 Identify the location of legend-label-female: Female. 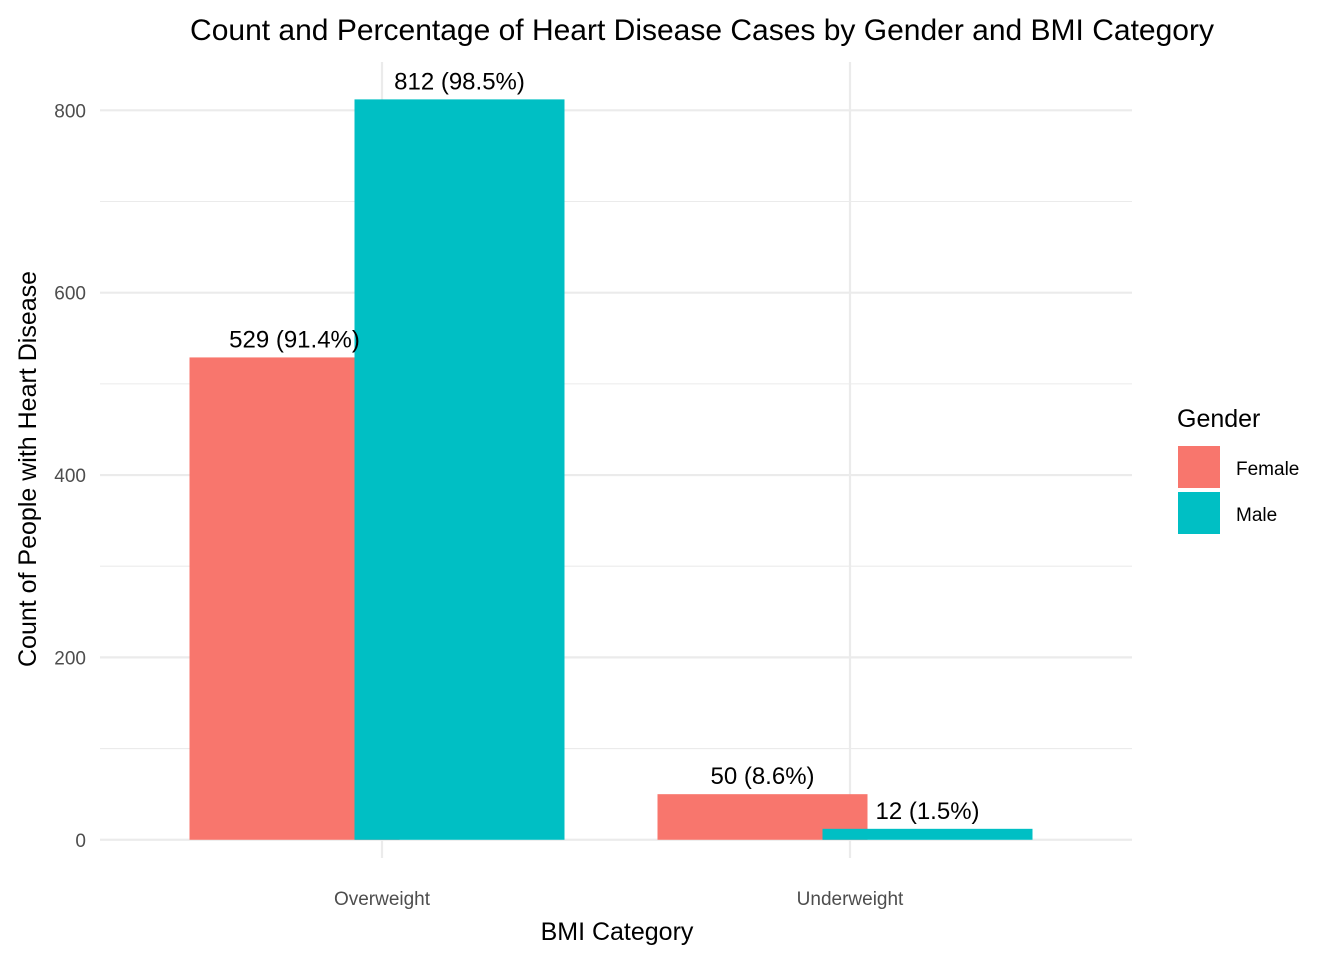
(1267, 469).